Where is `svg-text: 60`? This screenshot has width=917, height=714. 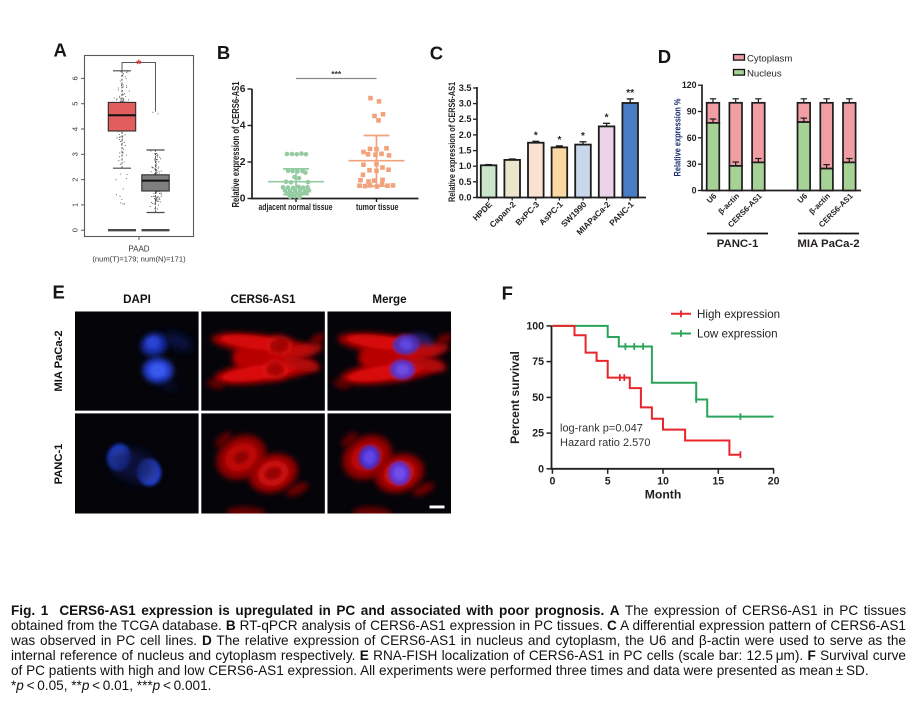 svg-text: 60 is located at coordinates (692, 138).